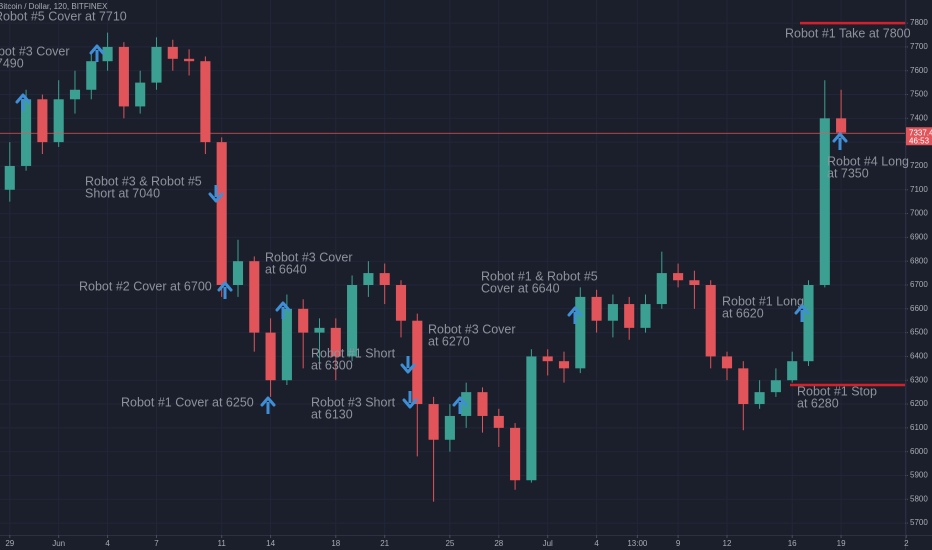  I want to click on annotation: at 6270, so click(449, 341).